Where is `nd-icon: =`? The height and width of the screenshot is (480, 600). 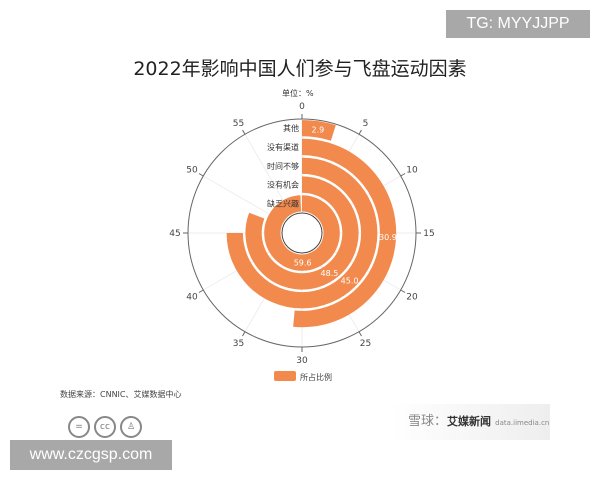
nd-icon: = is located at coordinates (79, 427).